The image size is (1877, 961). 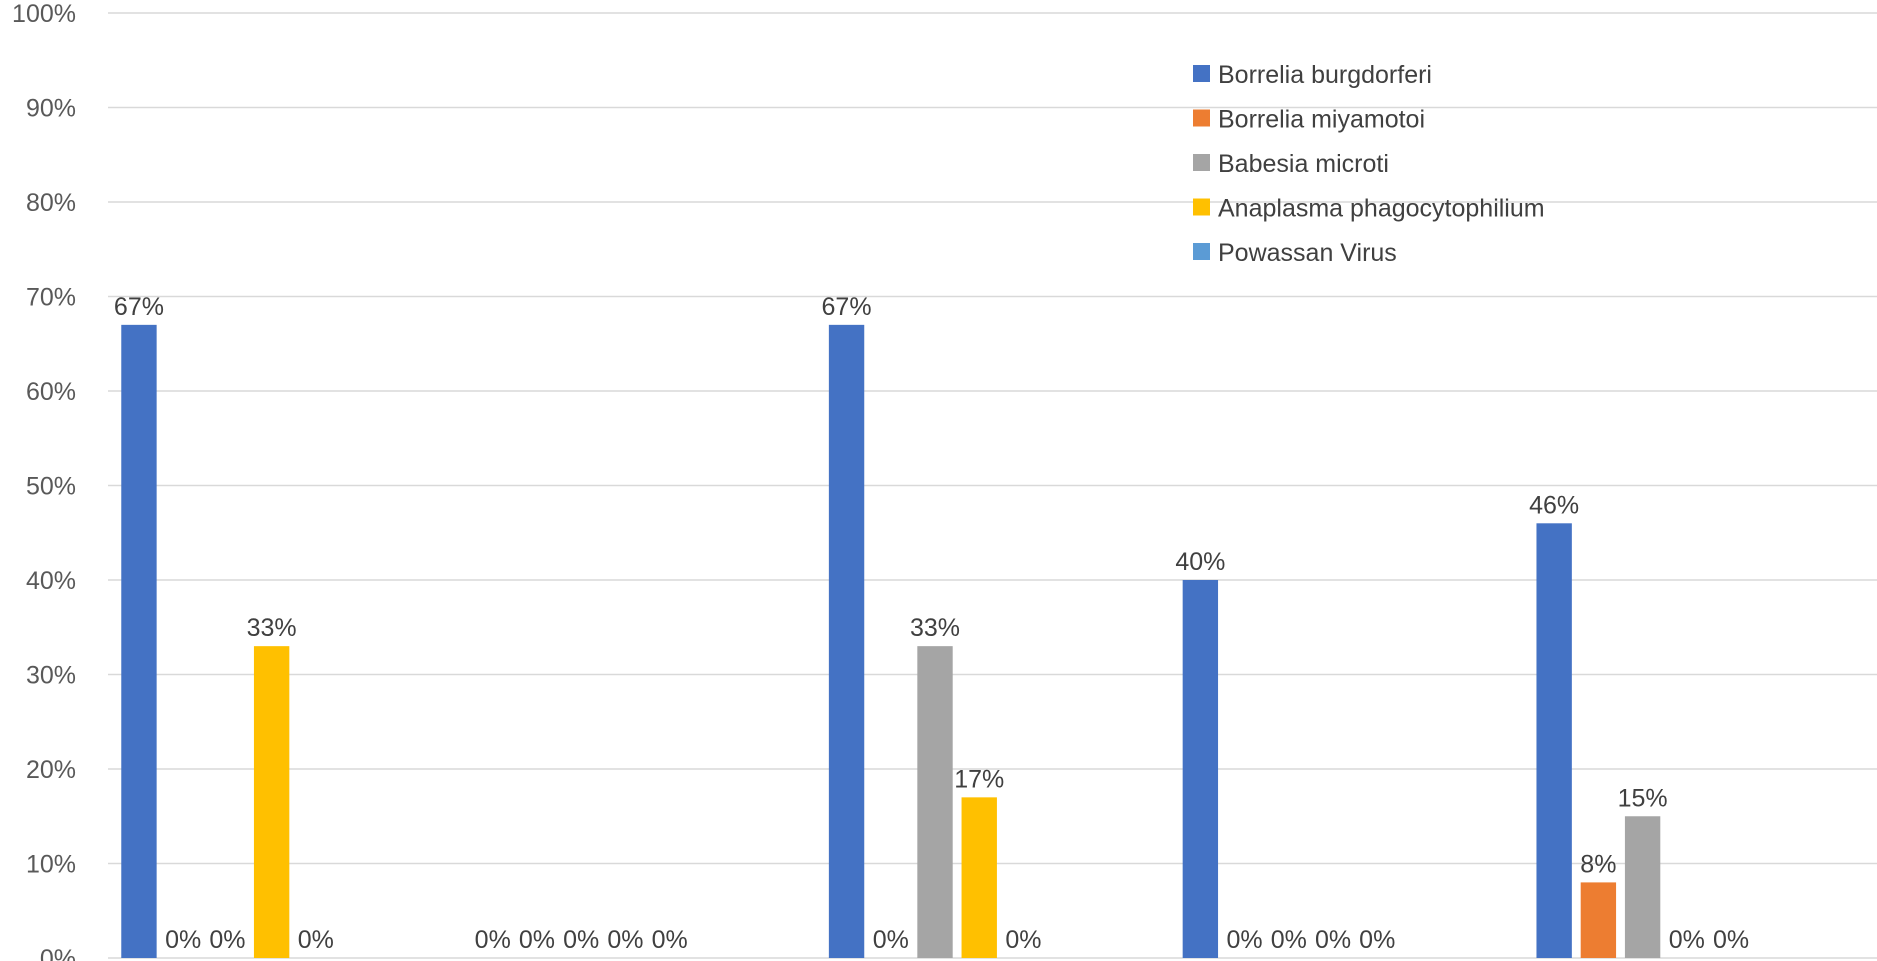 I want to click on y-tick-label: 30%, so click(x=51, y=676).